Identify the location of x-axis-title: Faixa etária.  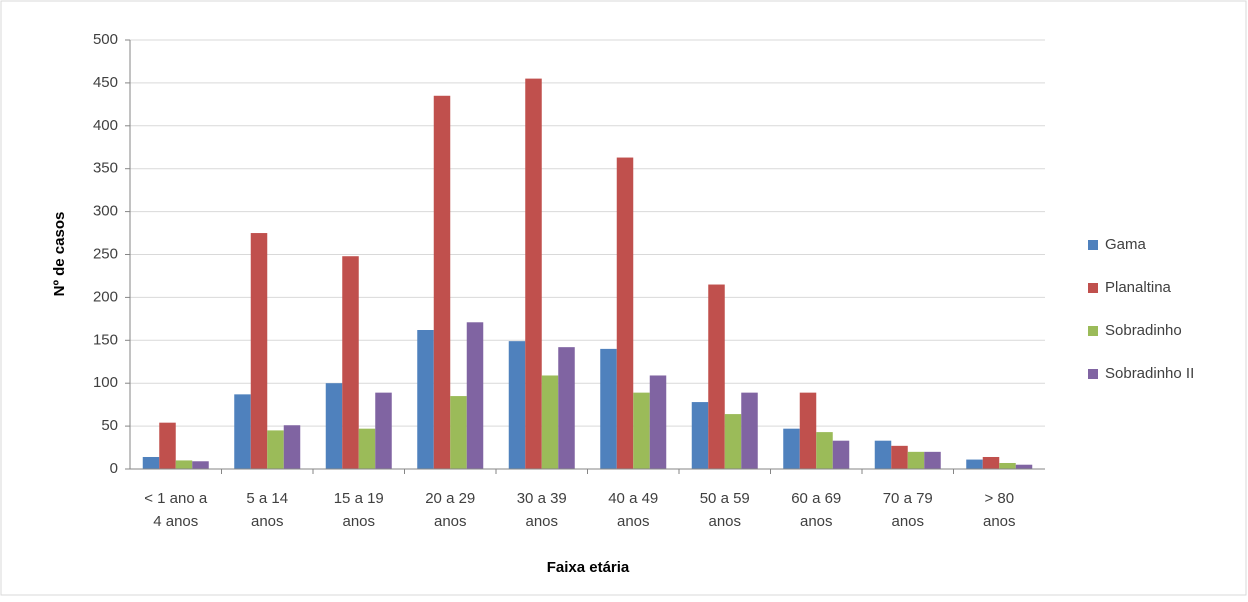
(588, 567).